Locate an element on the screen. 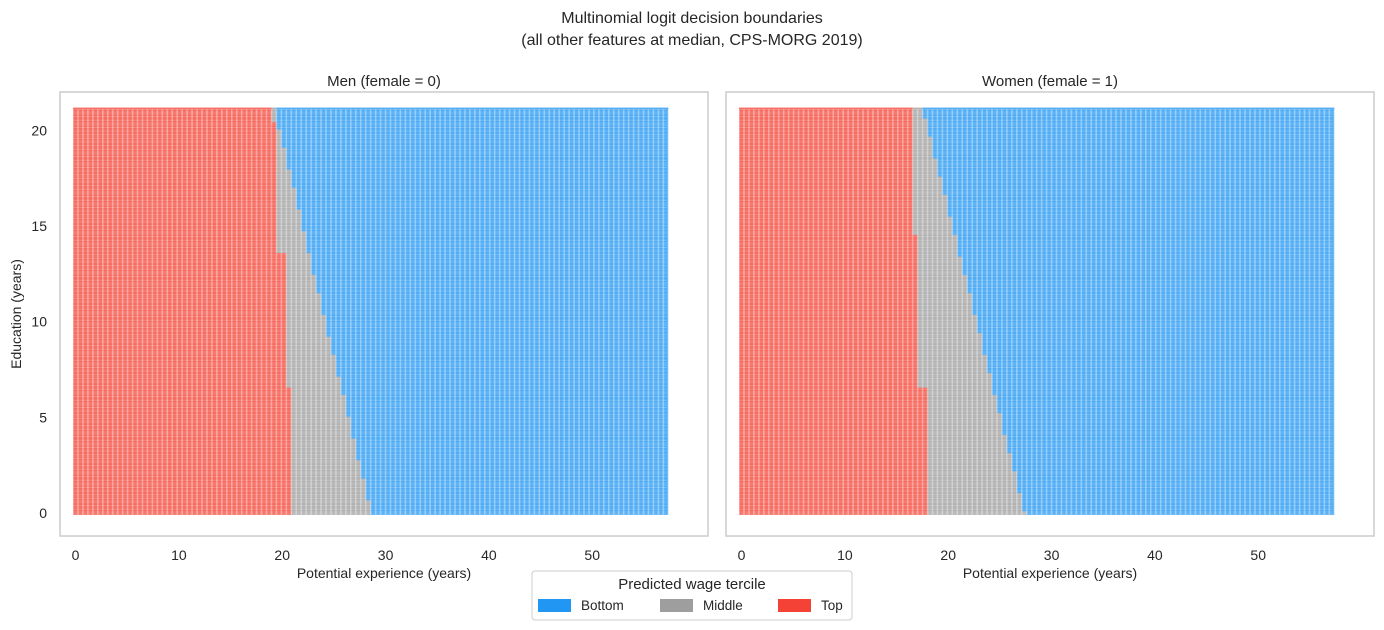 The image size is (1384, 630). x-tick-labels: 0 10 20 30 40 50 is located at coordinates (1002, 555).